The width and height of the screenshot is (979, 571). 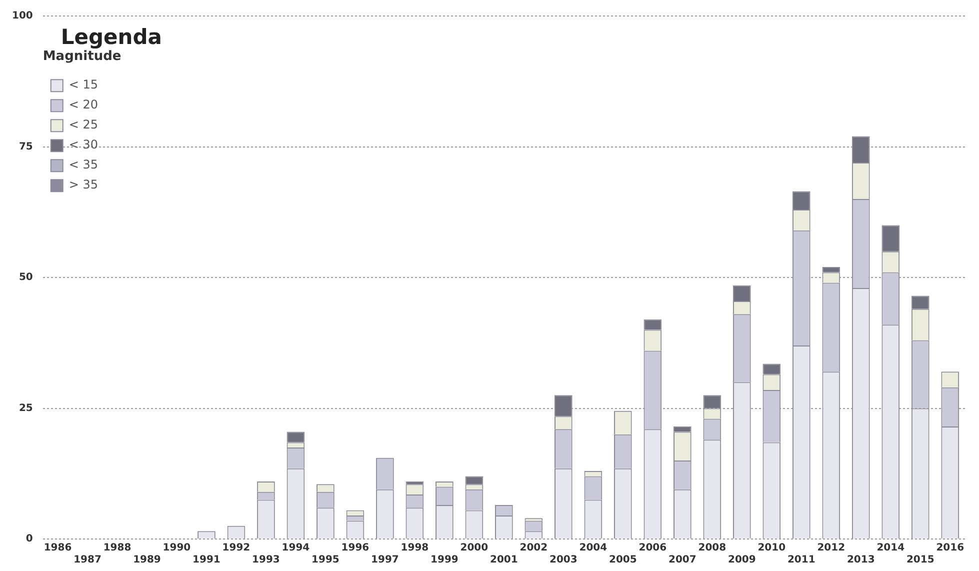 I want to click on legend-label: < 25, so click(x=83, y=125).